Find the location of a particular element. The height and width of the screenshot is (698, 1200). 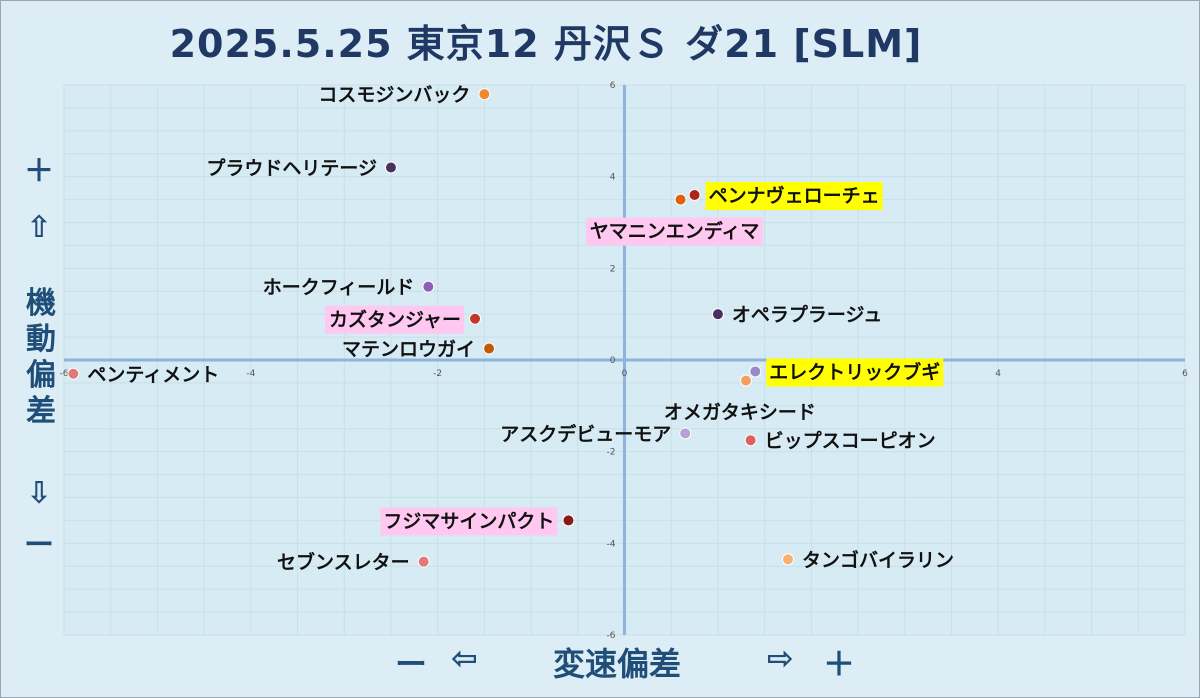

y-legend-down-arrow: ⇩ is located at coordinates (39, 493).